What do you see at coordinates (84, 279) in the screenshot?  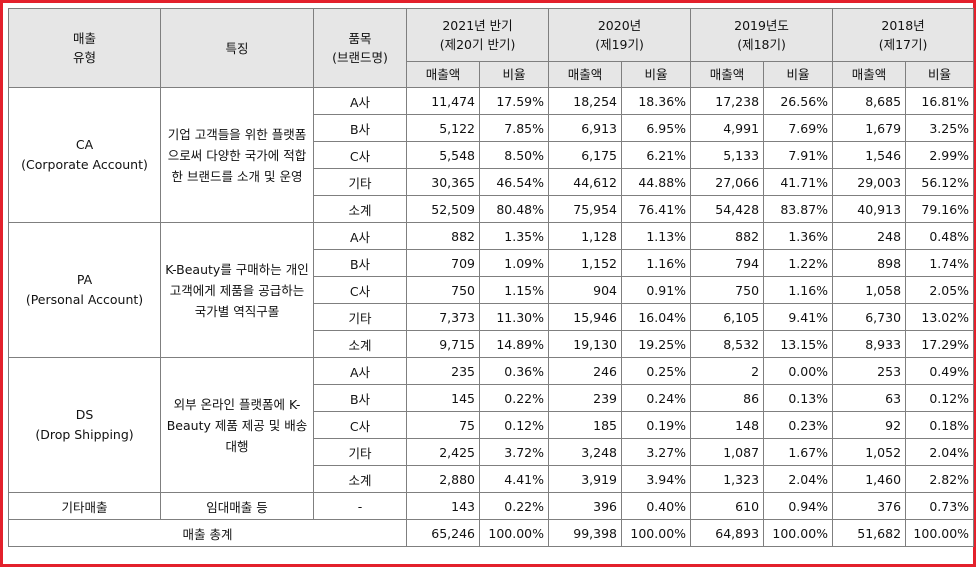 I see `sales-type-code: PA` at bounding box center [84, 279].